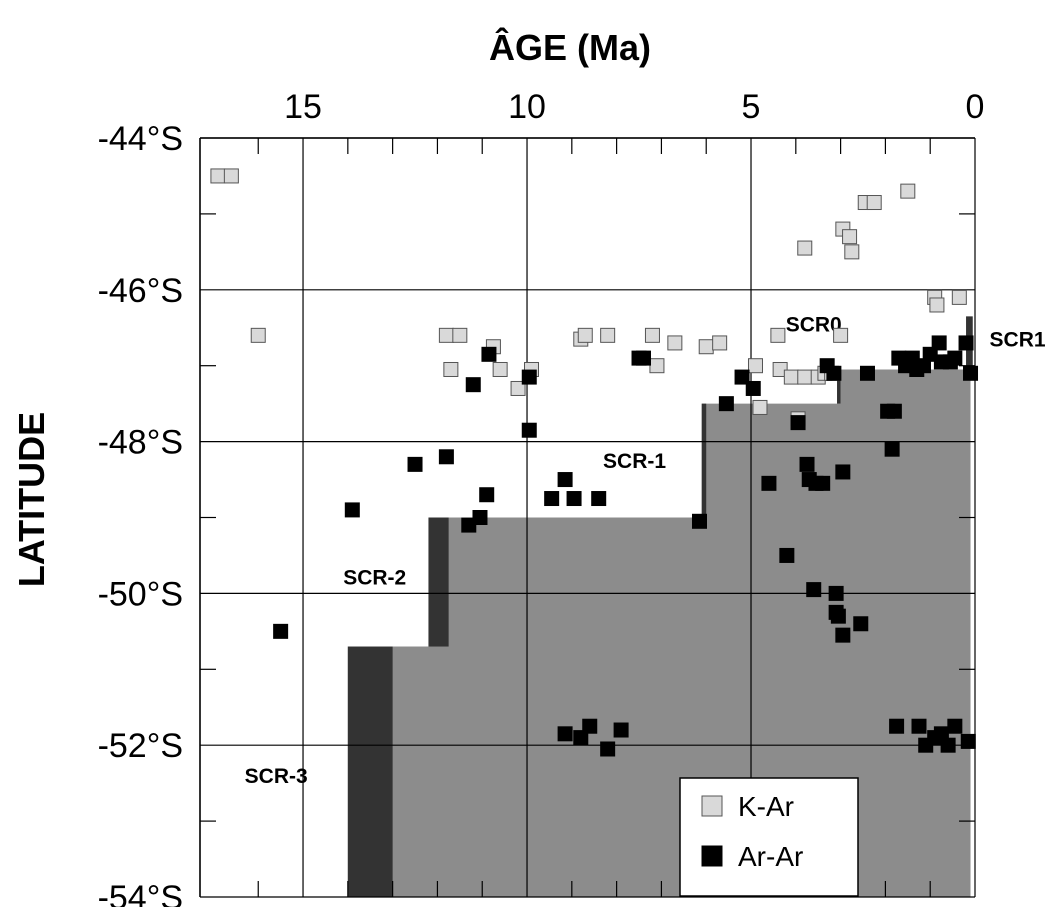 This screenshot has width=1061, height=907. Describe the element at coordinates (527, 107) in the screenshot. I see `x-tick-label-1: 10` at that location.